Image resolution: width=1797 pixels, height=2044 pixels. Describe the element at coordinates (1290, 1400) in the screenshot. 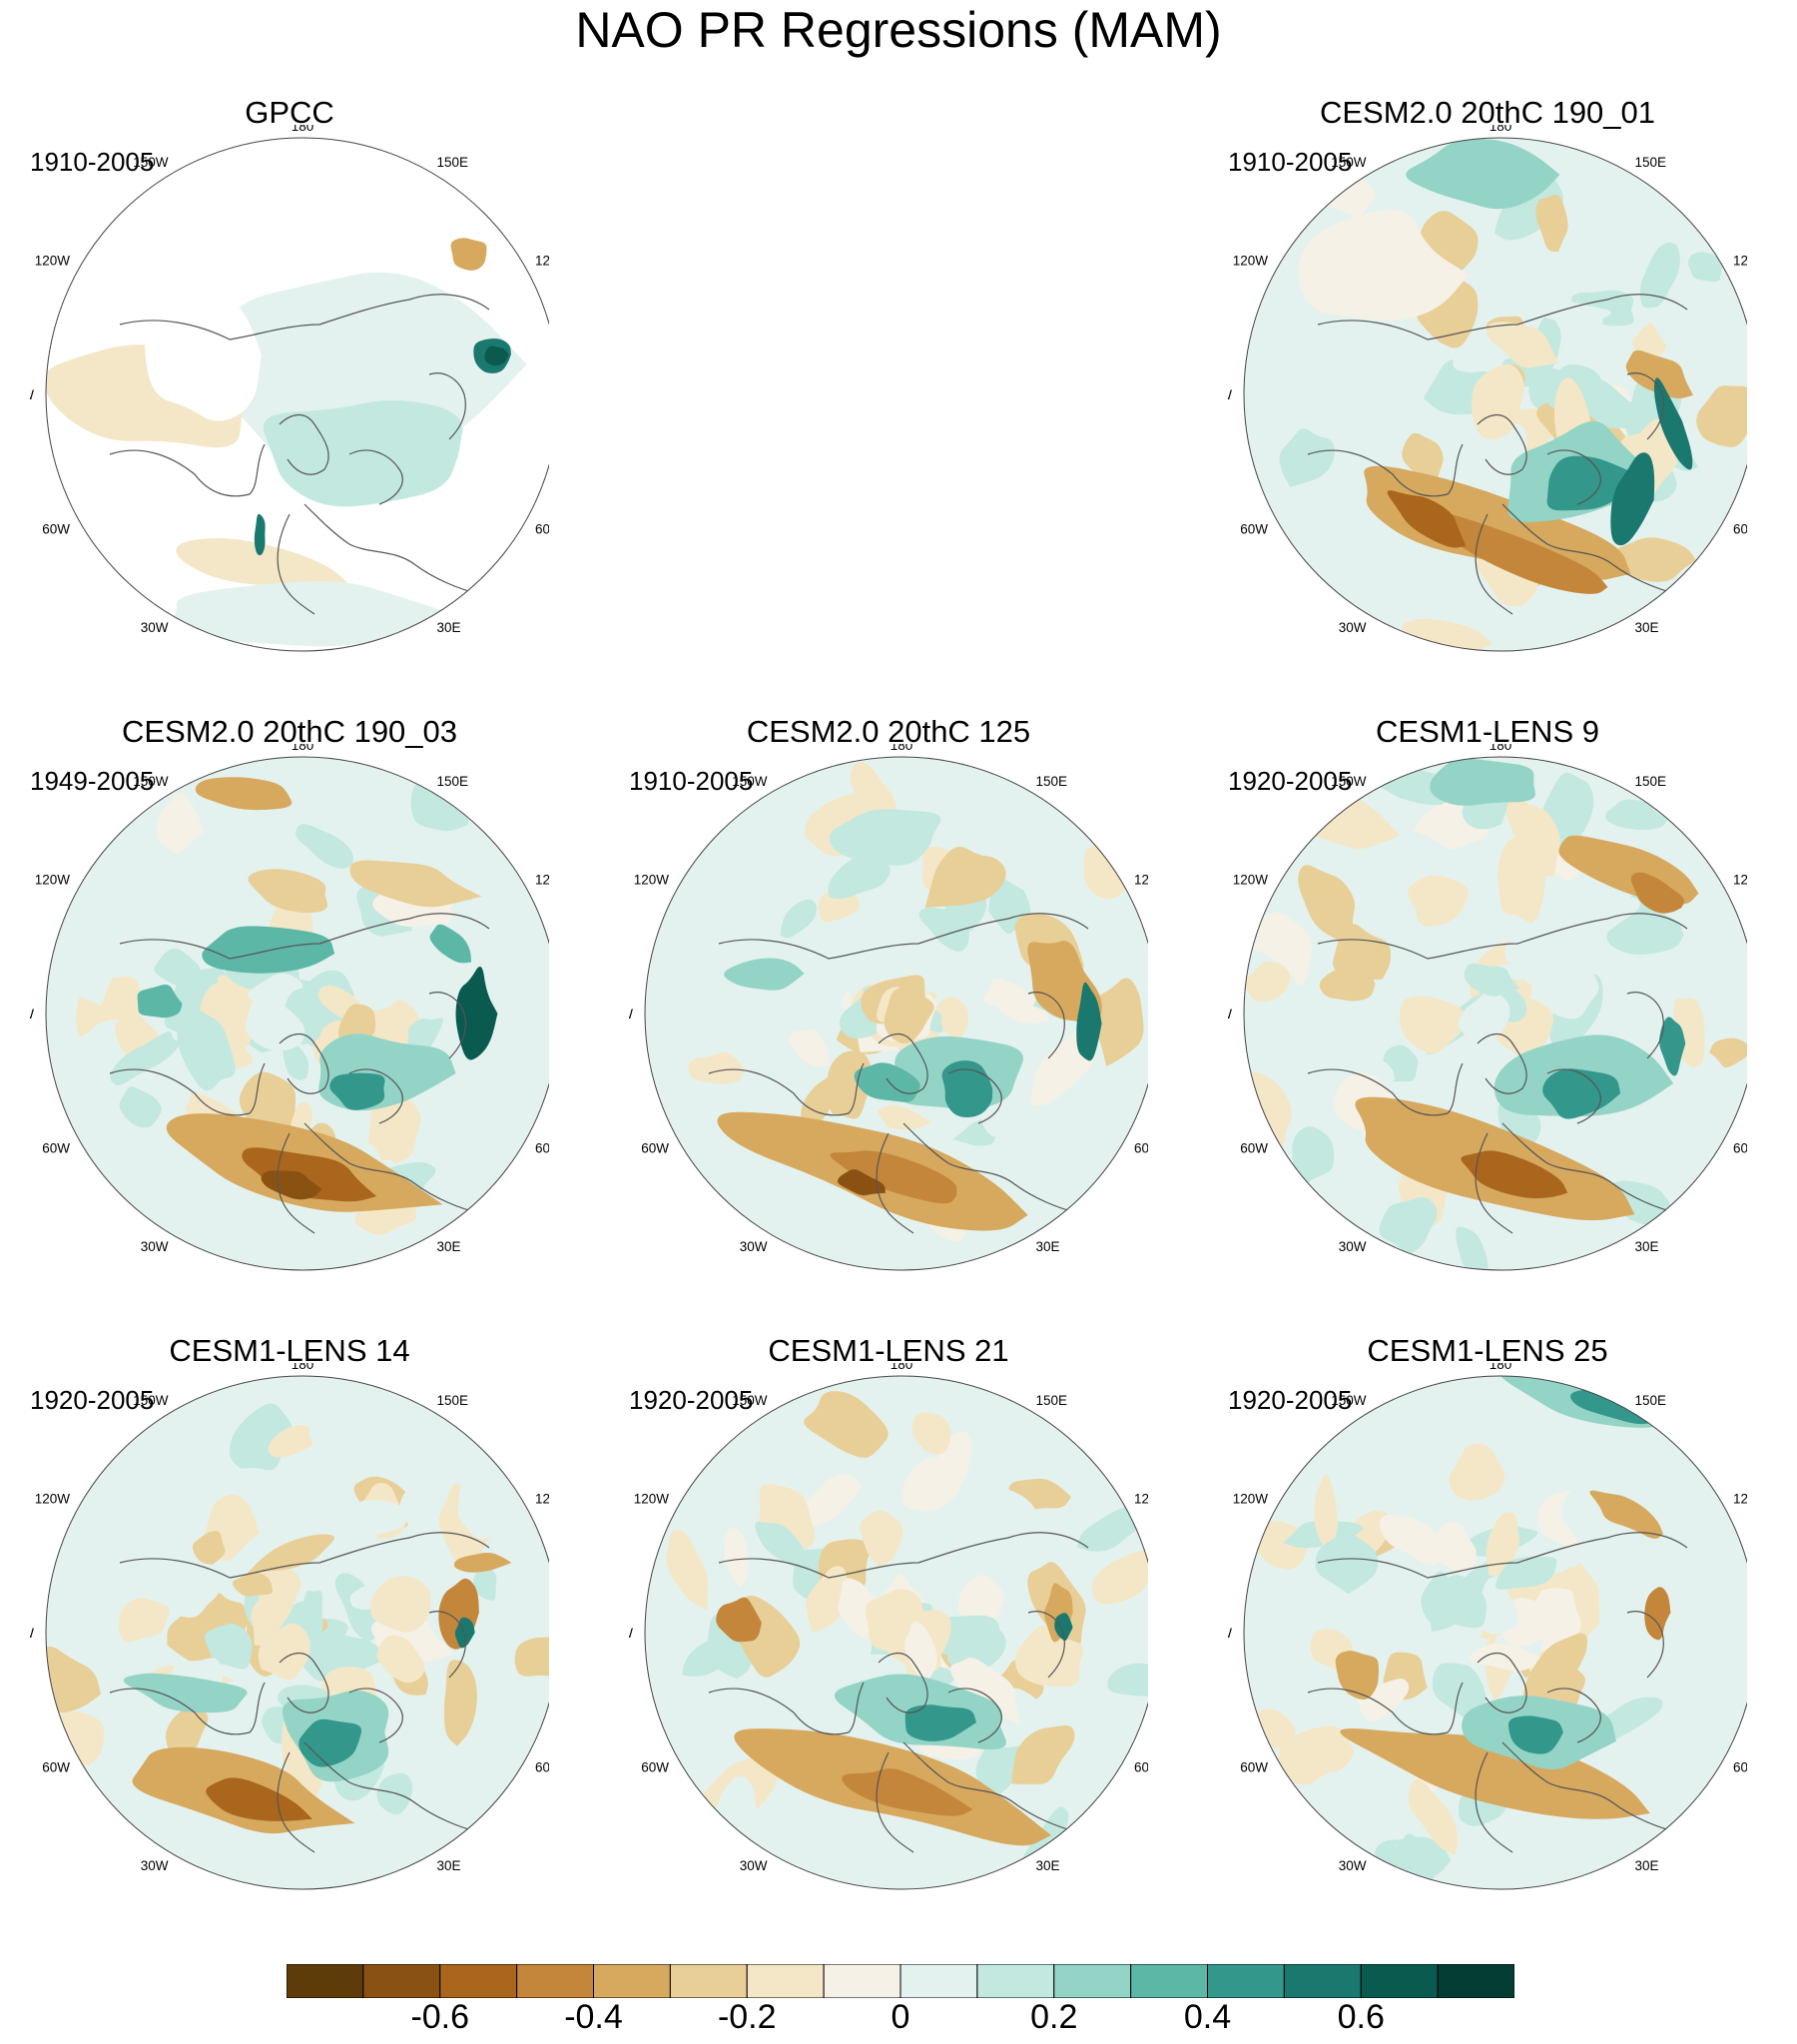

I see `panel-period: 1920-2005` at that location.